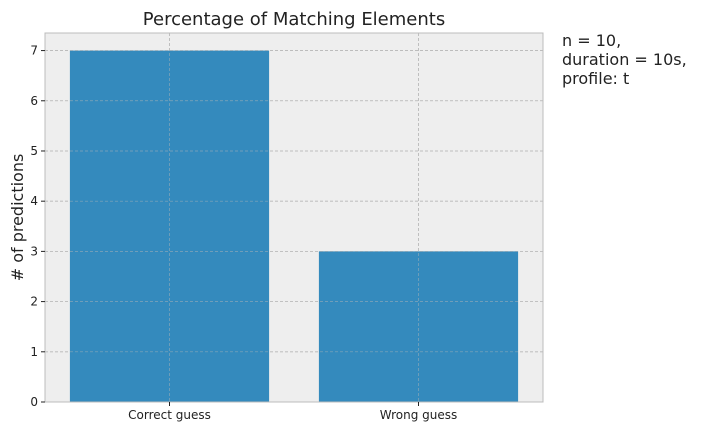 The height and width of the screenshot is (431, 701). Describe the element at coordinates (591, 40) in the screenshot. I see `annotation-line: n = 10,` at that location.